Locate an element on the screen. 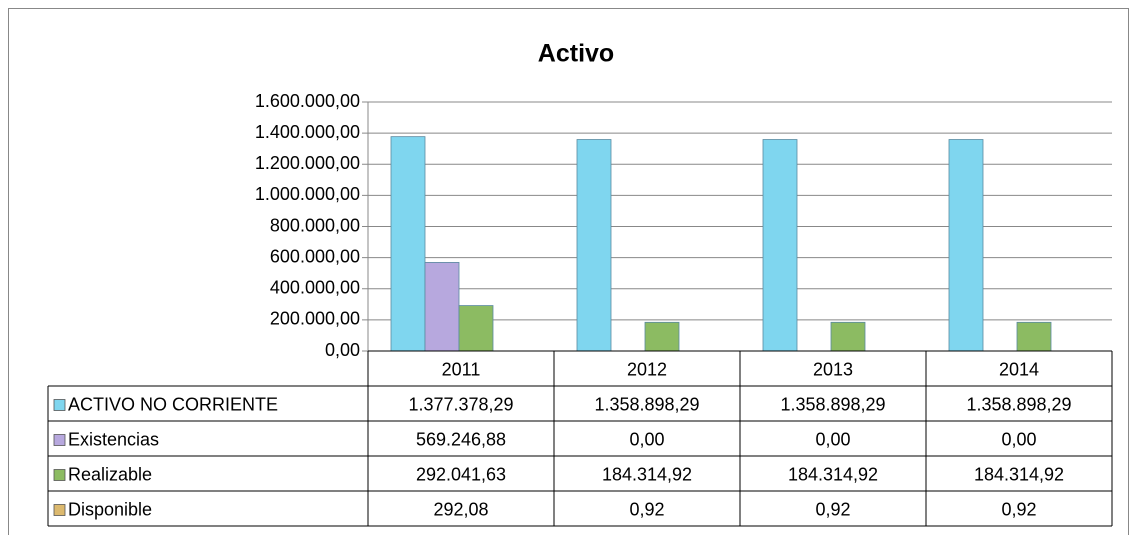 The image size is (1137, 535). data-label: 292.041,63 is located at coordinates (461, 474).